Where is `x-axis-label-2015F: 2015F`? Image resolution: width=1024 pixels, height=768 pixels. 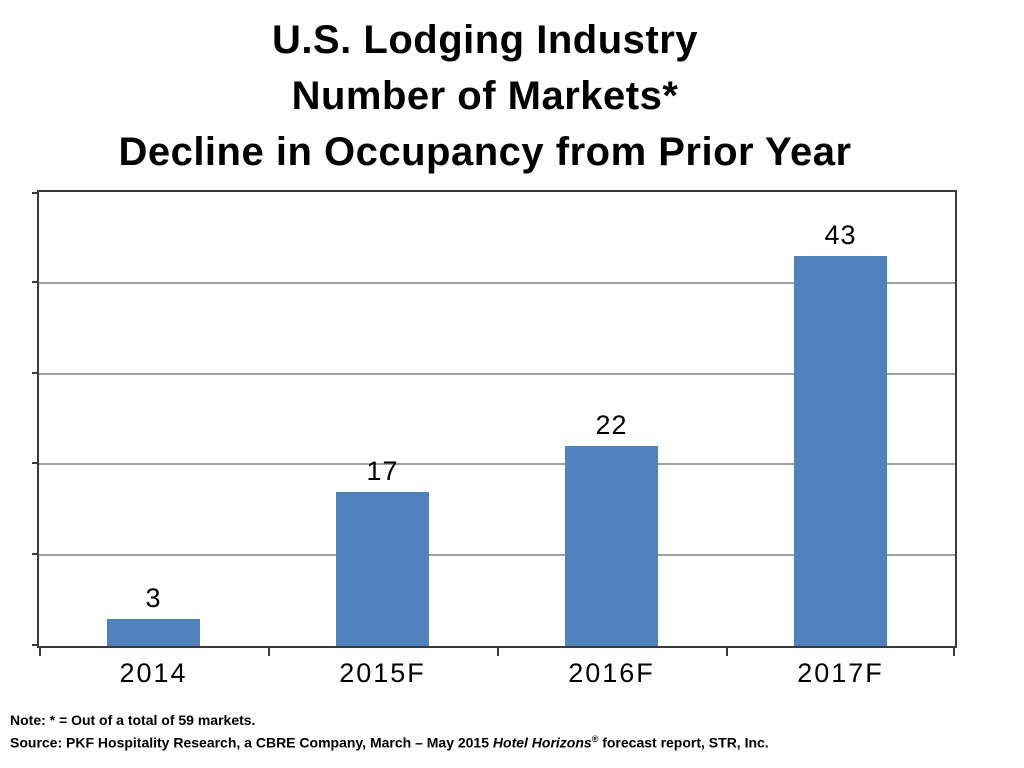
x-axis-label-2015F: 2015F is located at coordinates (382, 673).